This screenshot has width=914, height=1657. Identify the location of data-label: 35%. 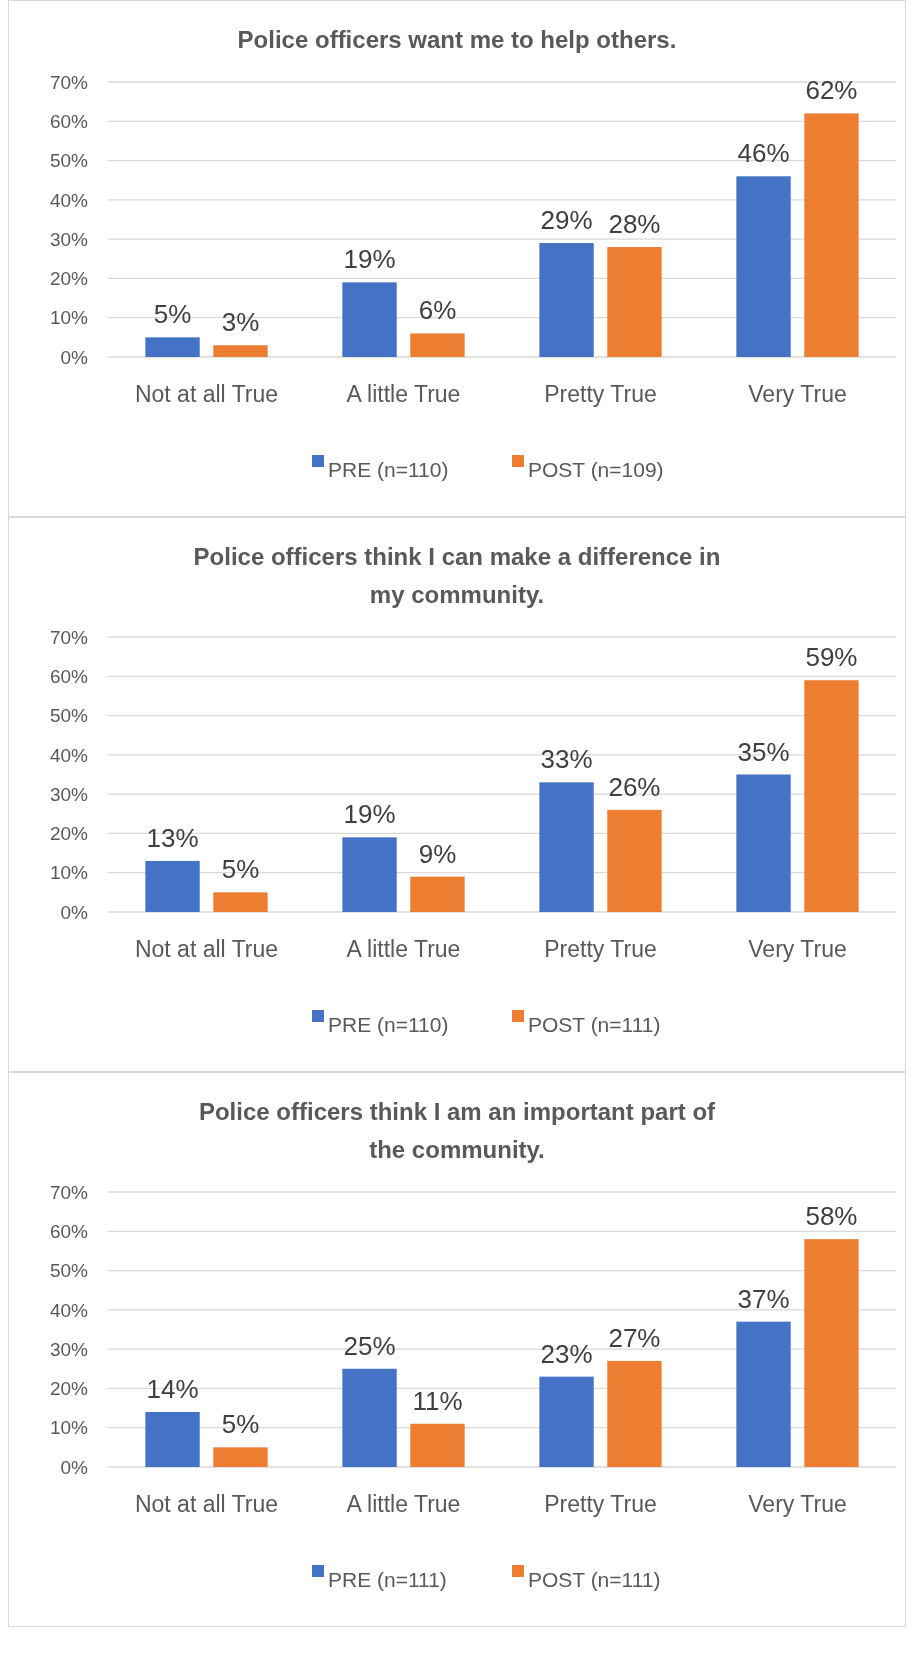
(763, 751).